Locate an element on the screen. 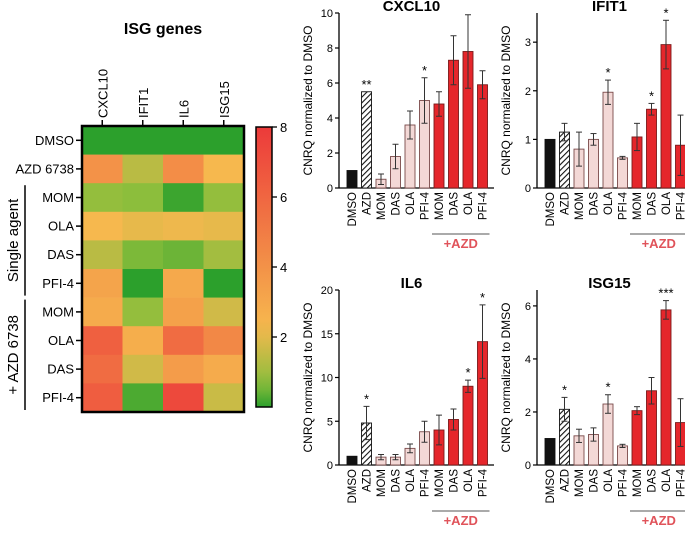  heatmap-row-groups: Single agent + AZD 6738 is located at coordinates (15, 297).